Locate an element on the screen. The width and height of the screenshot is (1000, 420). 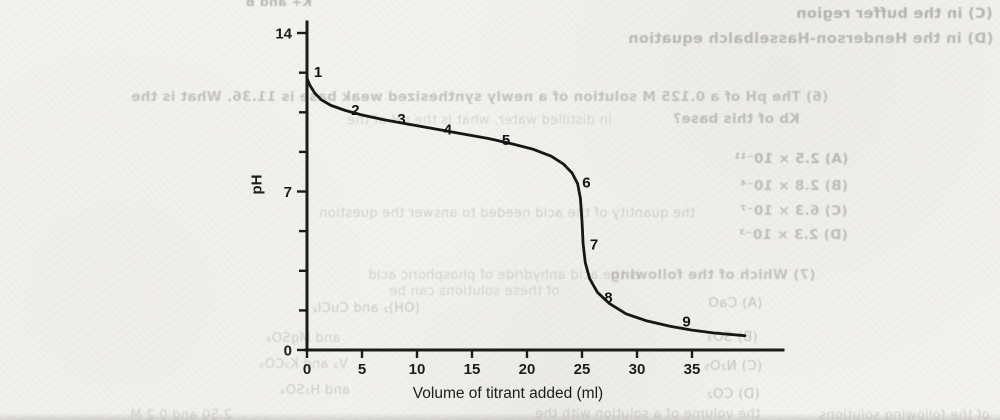
x-tick-label: 5 is located at coordinates (362, 369).